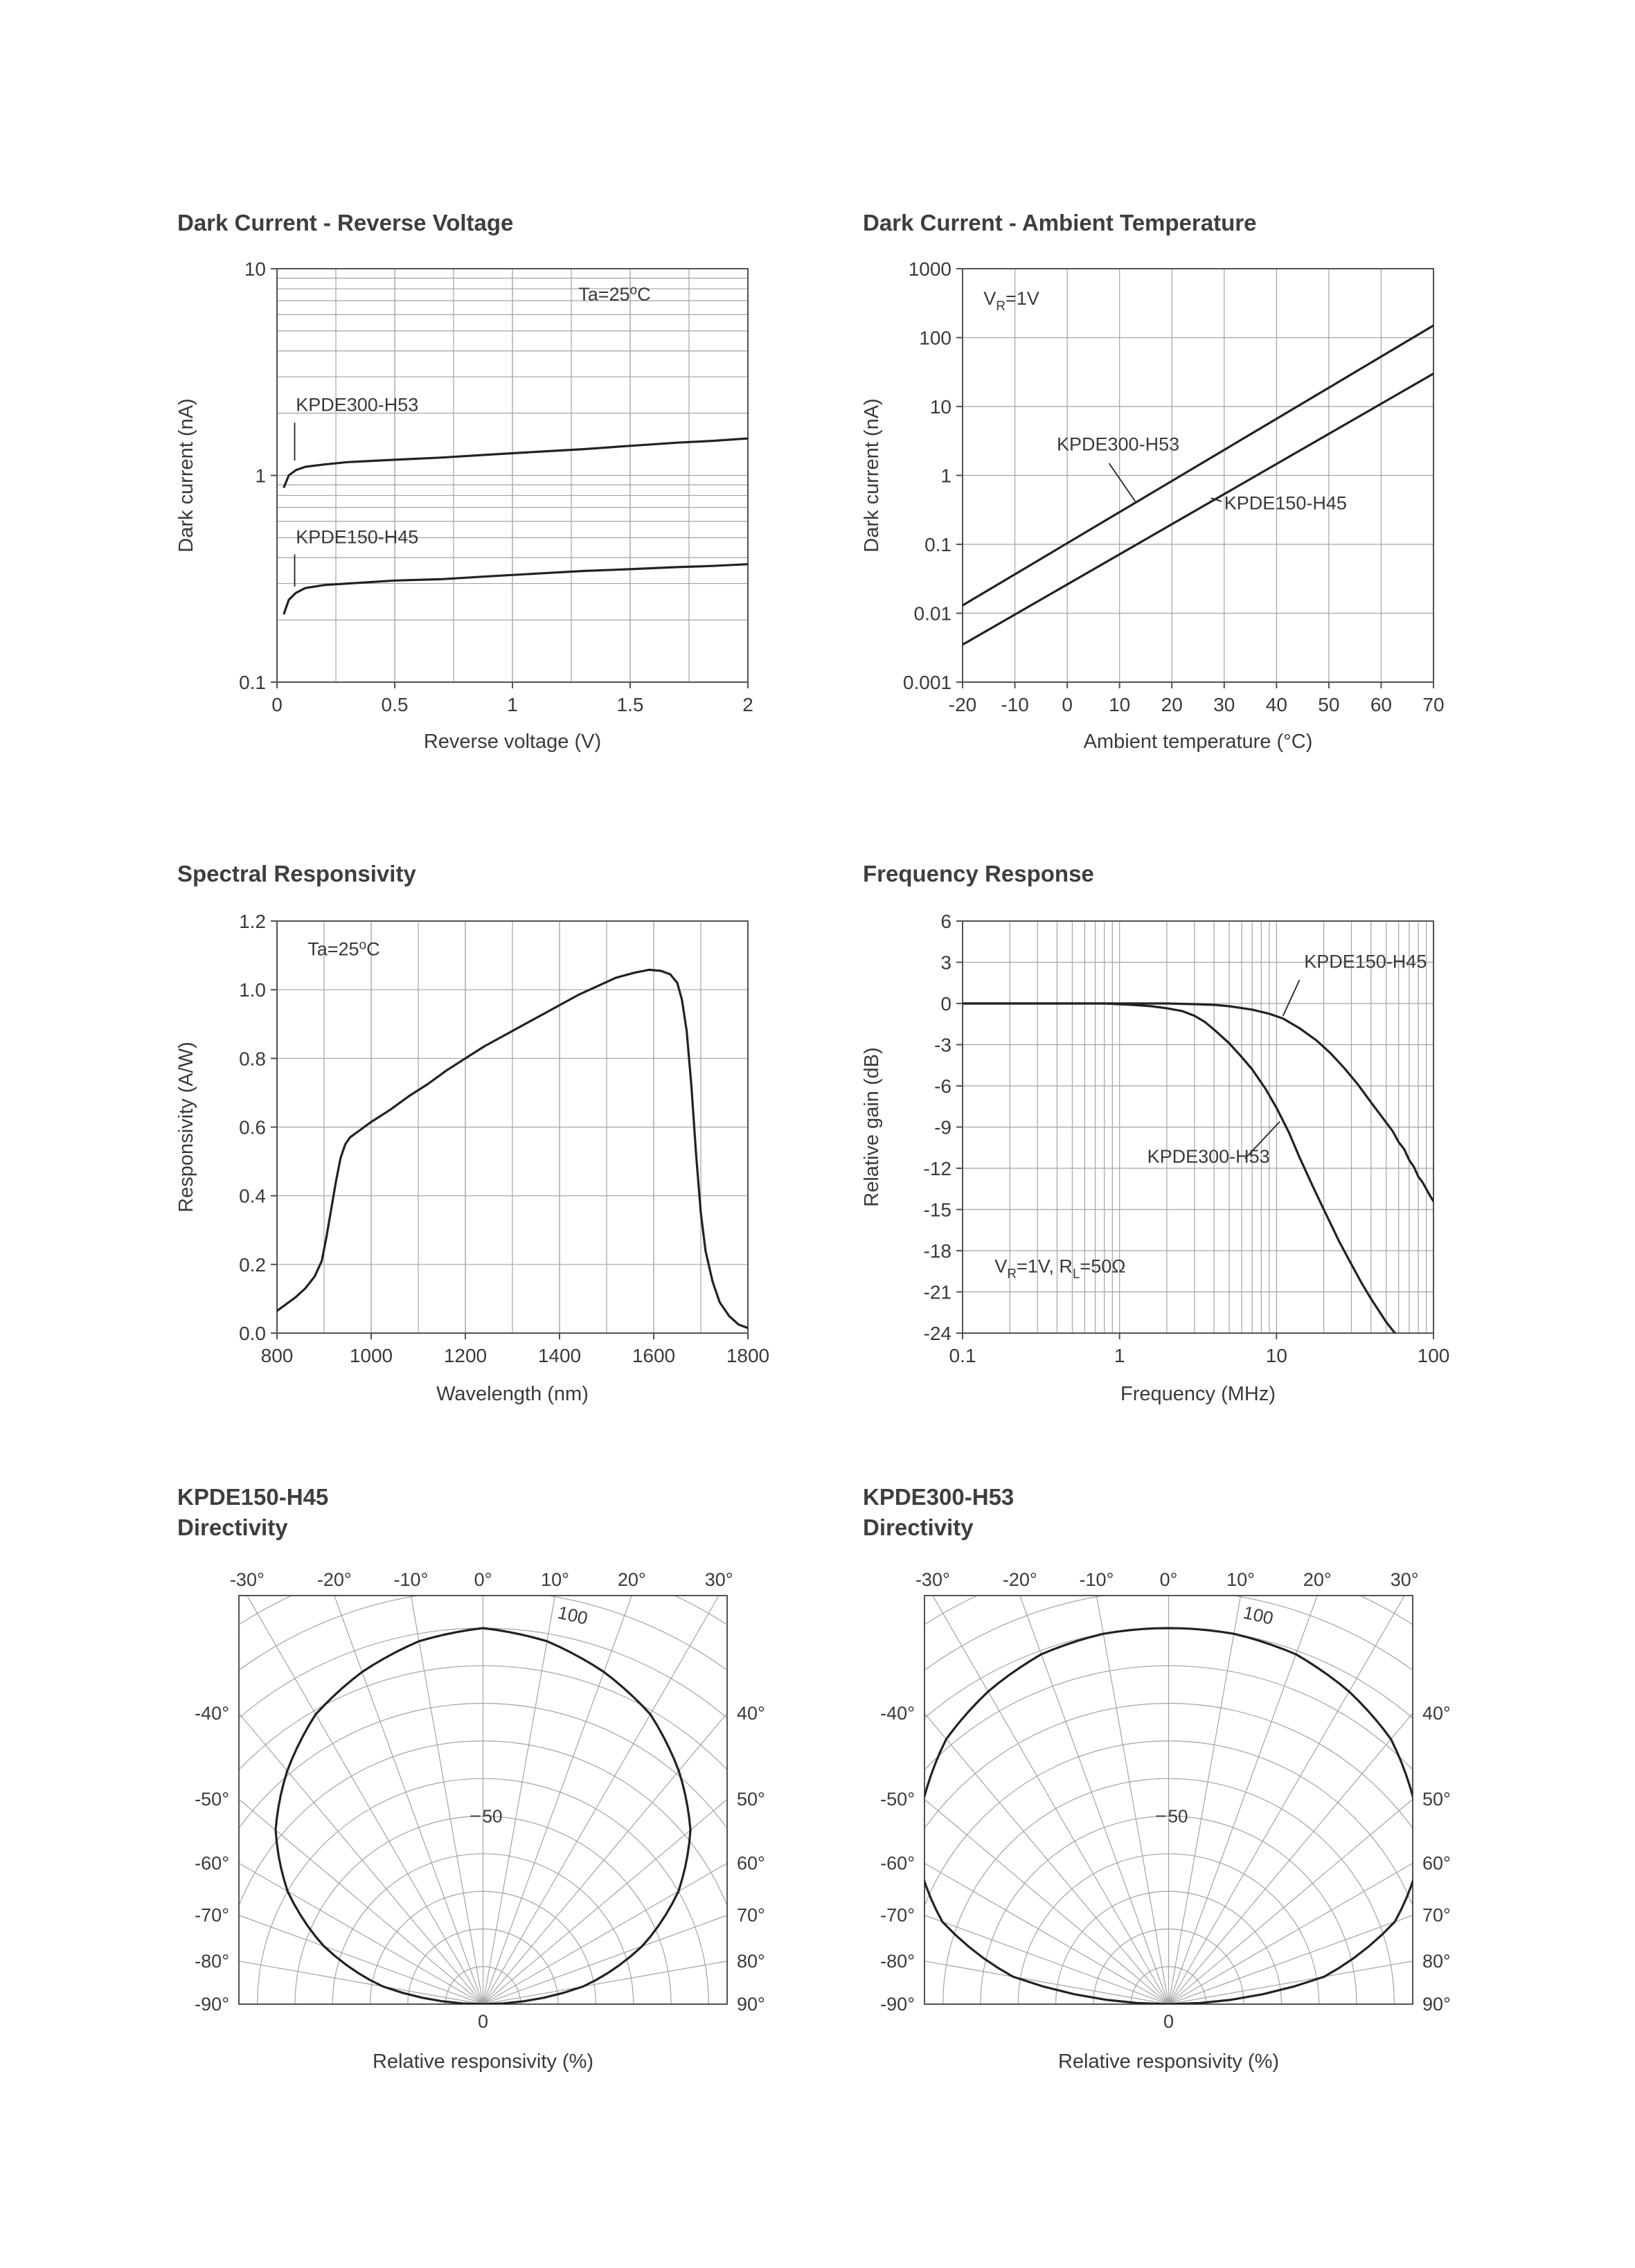 This screenshot has height=2268, width=1635. Describe the element at coordinates (186, 1127) in the screenshot. I see `y-axis-label: Responsivity (A/W)` at that location.